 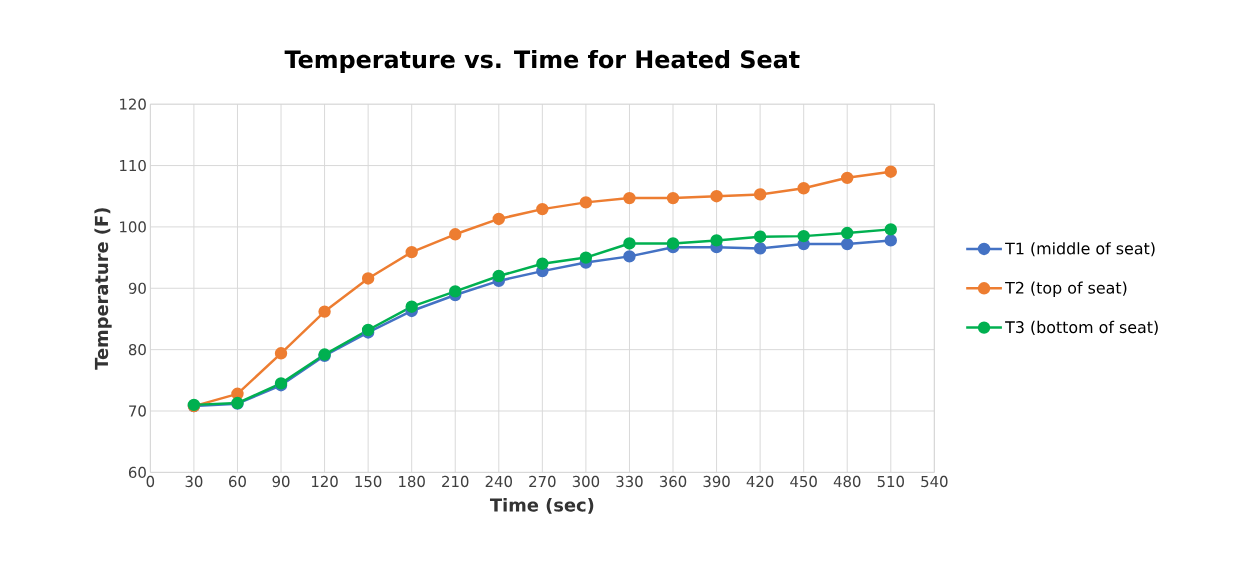 I want to click on x-tick-label: 300, so click(x=586, y=482).